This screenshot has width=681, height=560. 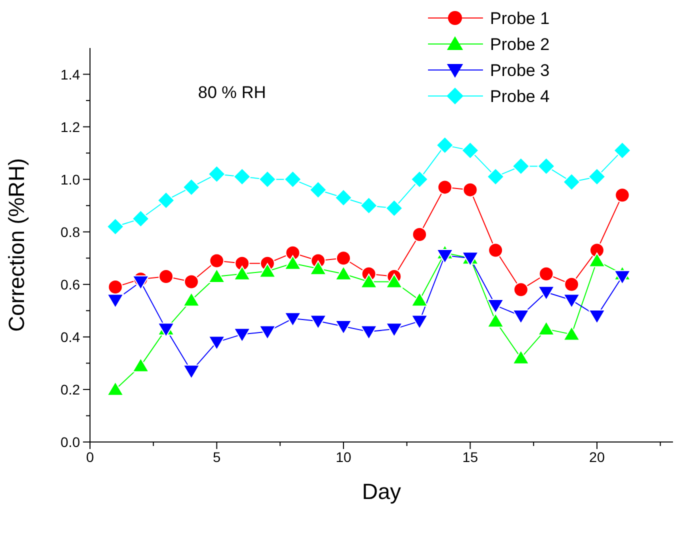 What do you see at coordinates (70, 336) in the screenshot?
I see `y-tick-label: 0.4` at bounding box center [70, 336].